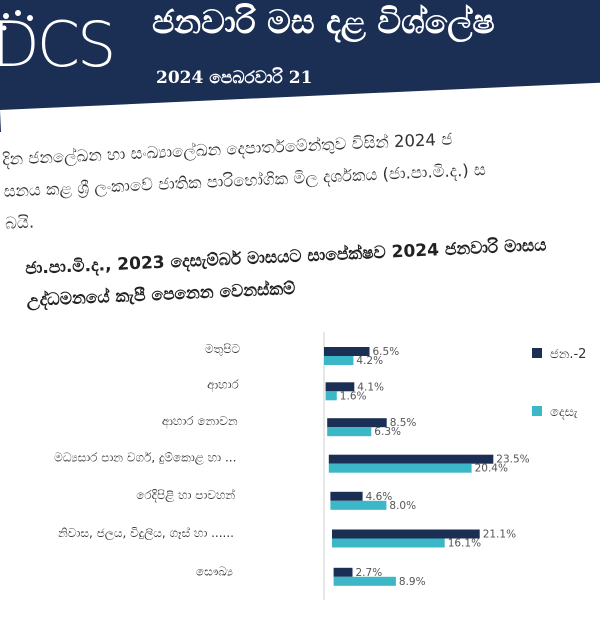  What do you see at coordinates (19, 222) in the screenshot?
I see `body-line-3: බයි.` at bounding box center [19, 222].